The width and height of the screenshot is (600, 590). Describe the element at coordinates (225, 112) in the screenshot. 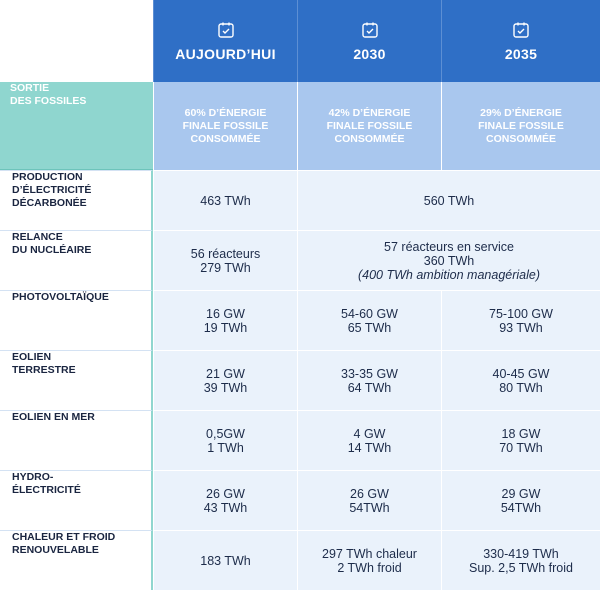

I see `pct-line: 60% D’ÉNERGIE` at that location.